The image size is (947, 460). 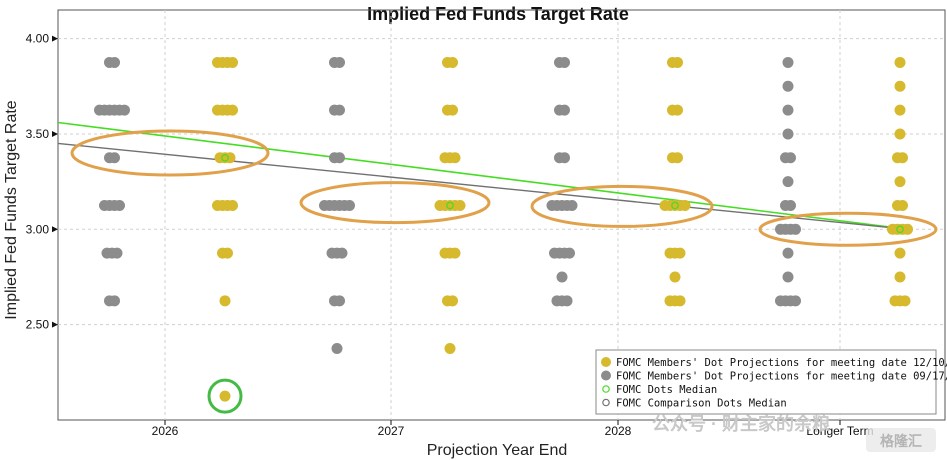 What do you see at coordinates (498, 14) in the screenshot?
I see `chart-title: Implied Fed Funds Target Rate` at bounding box center [498, 14].